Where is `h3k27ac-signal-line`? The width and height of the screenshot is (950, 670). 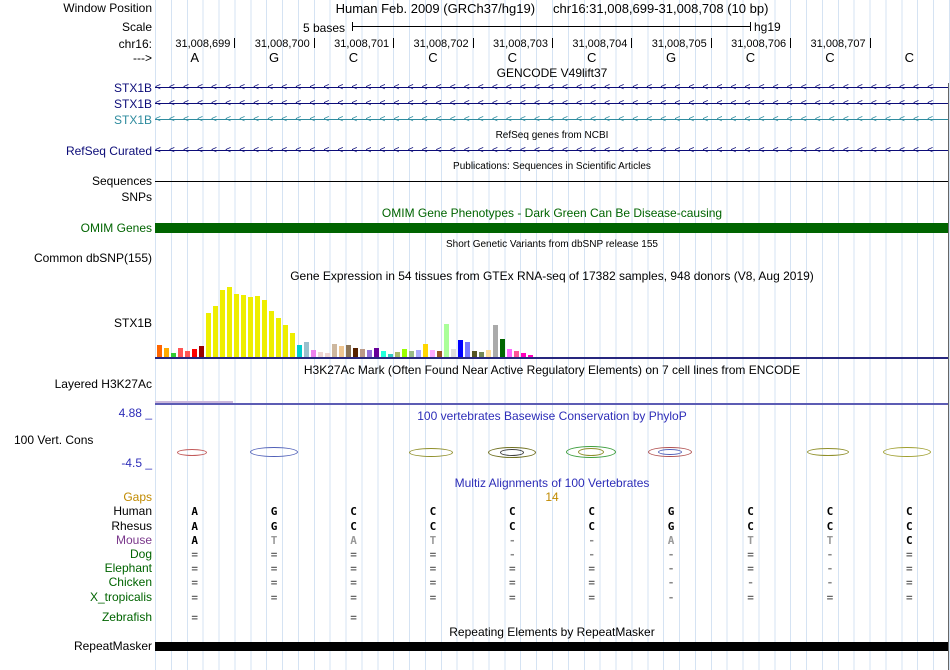
h3k27ac-signal-line is located at coordinates (552, 404).